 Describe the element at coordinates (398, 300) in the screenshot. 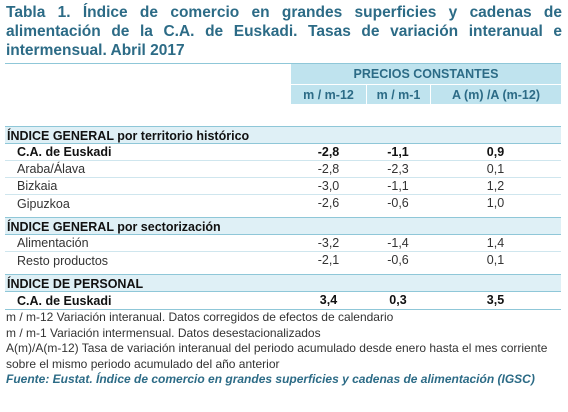

I see `cell-value: 0,3` at that location.